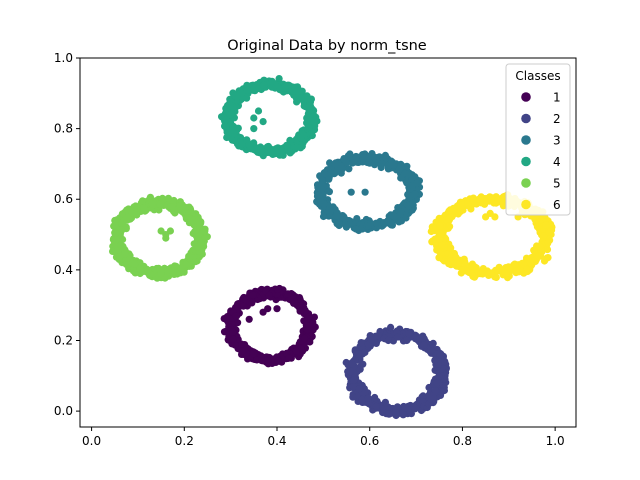 This screenshot has height=480, width=640. What do you see at coordinates (63, 411) in the screenshot?
I see `y-tick-label: 0.0` at bounding box center [63, 411].